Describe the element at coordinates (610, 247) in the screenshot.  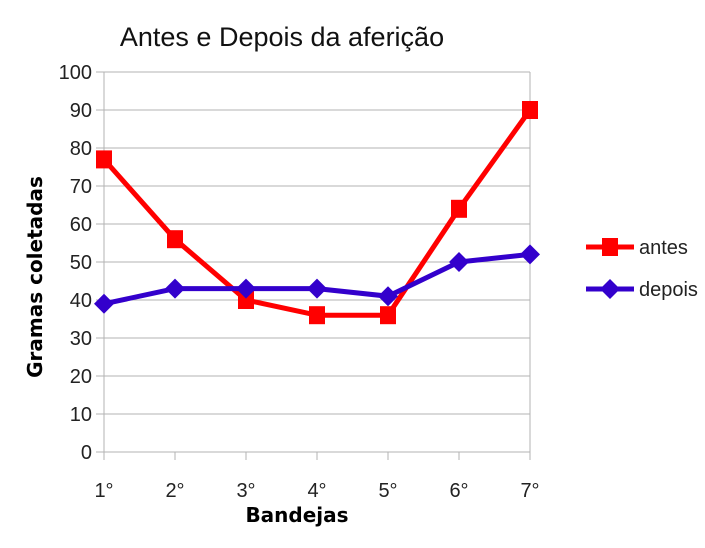
I see `legend-marker-antes` at that location.